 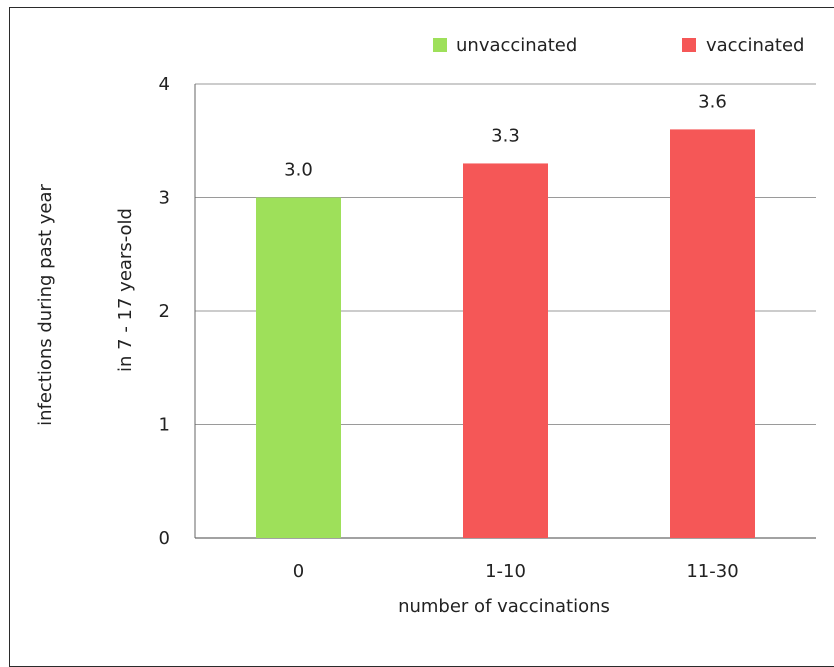 What do you see at coordinates (712, 101) in the screenshot?
I see `data-label-11-30: 3.6` at bounding box center [712, 101].